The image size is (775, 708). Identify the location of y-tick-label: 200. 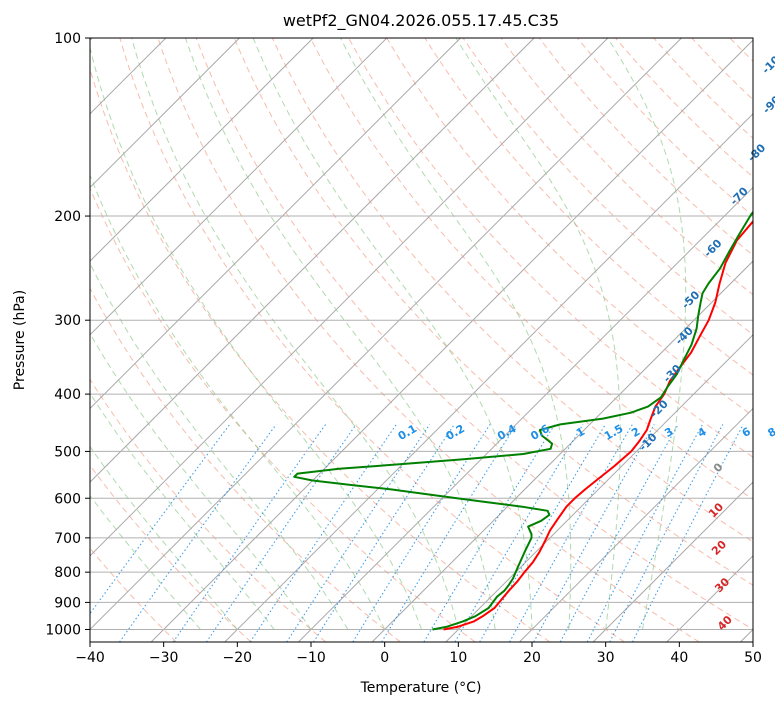
(67, 217).